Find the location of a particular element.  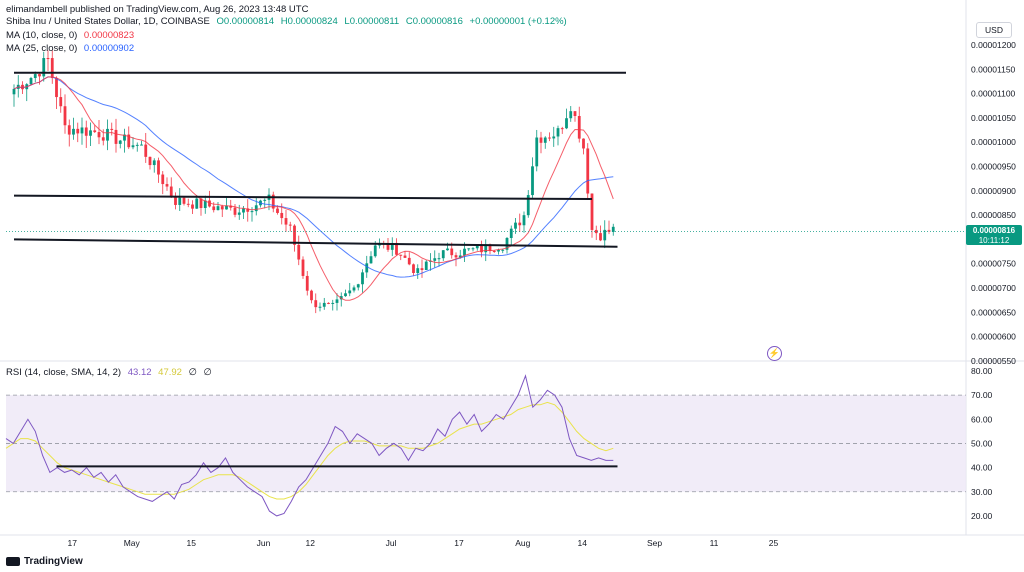

price-tick-label: 0.00001050 is located at coordinates (993, 118).